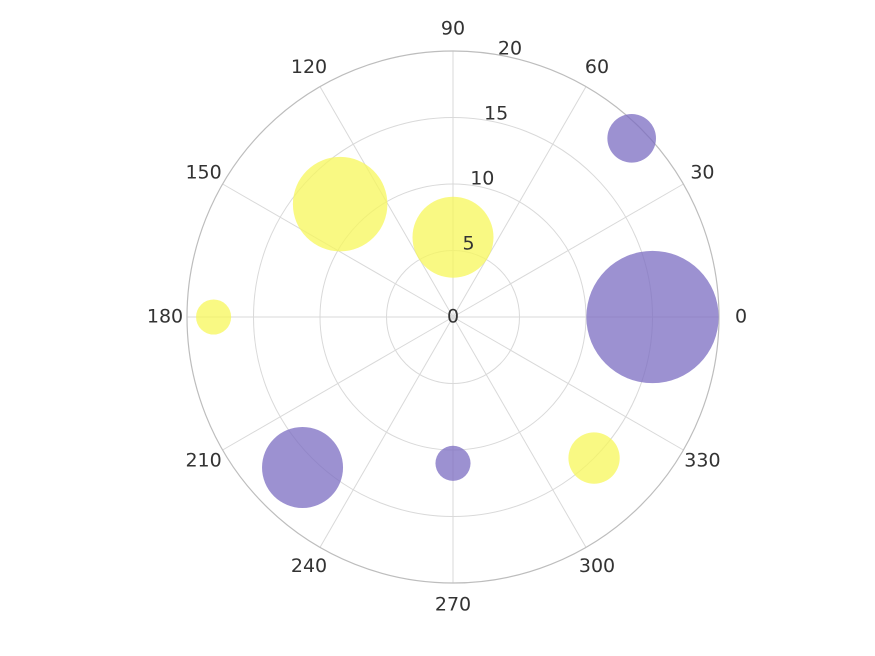  Describe the element at coordinates (453, 605) in the screenshot. I see `angle-tick-label-270: 270` at that location.